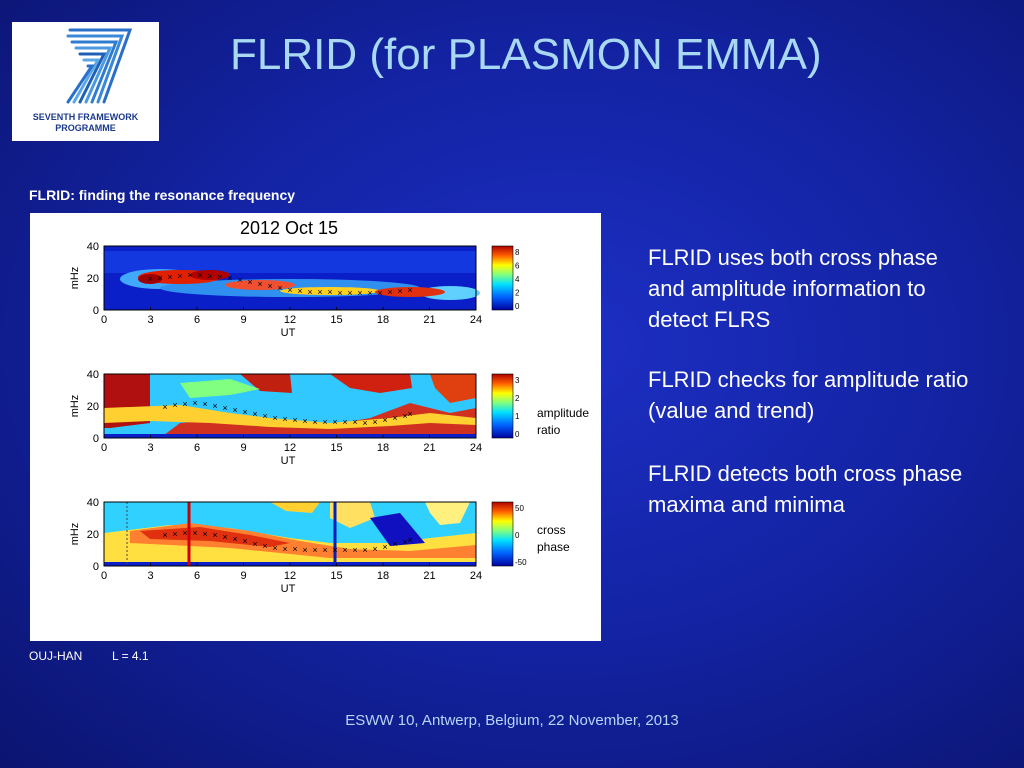 This screenshot has width=1024, height=768. What do you see at coordinates (130, 656) in the screenshot?
I see `lshell-label: L = 4.1` at bounding box center [130, 656].